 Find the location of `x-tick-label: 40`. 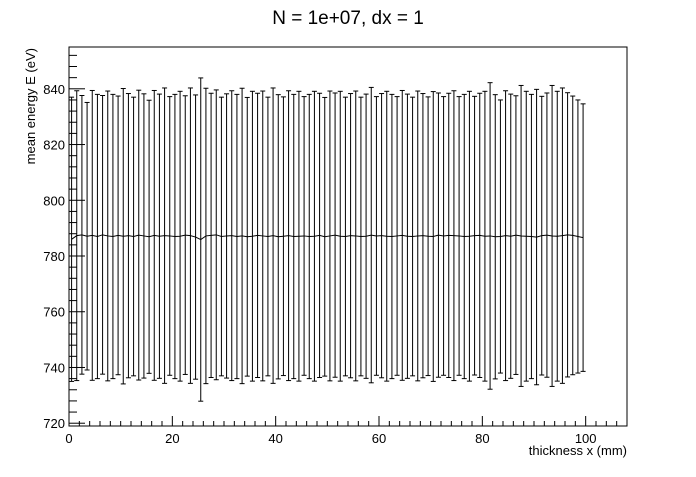

x-tick-label: 40 is located at coordinates (275, 438).